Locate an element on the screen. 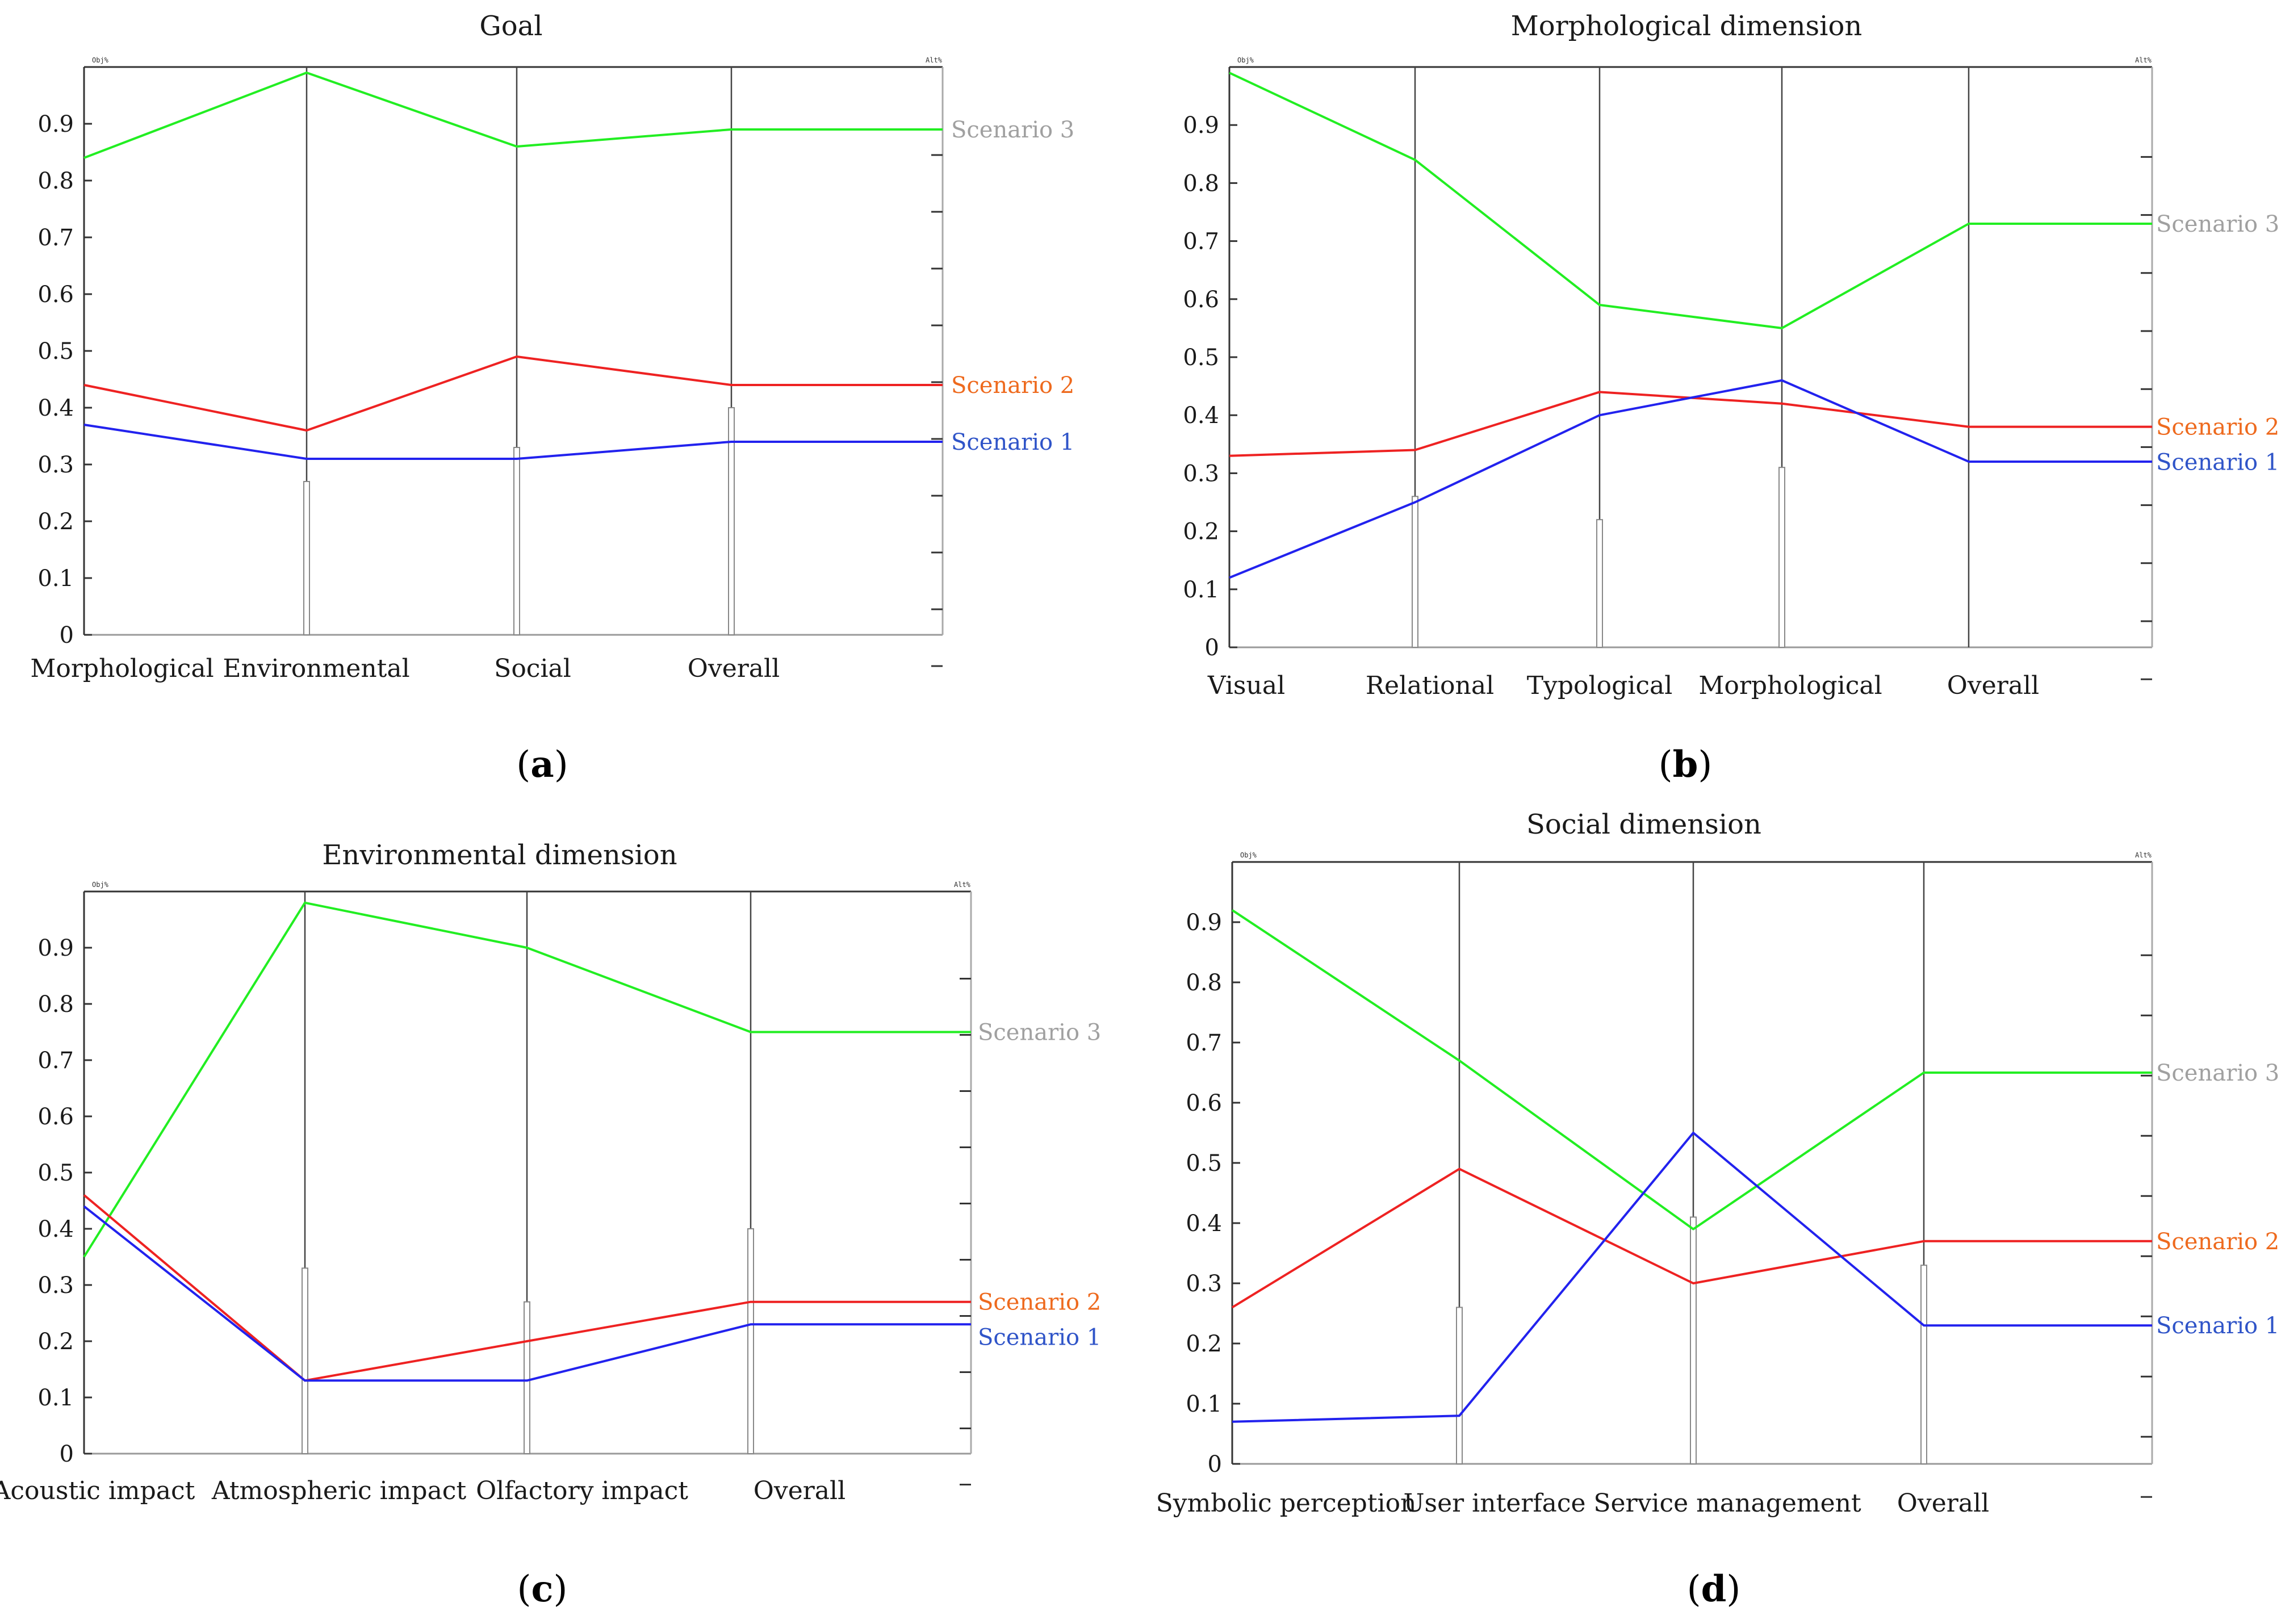 The height and width of the screenshot is (1624, 2281). chart-title: Environmental dimension is located at coordinates (499, 855).